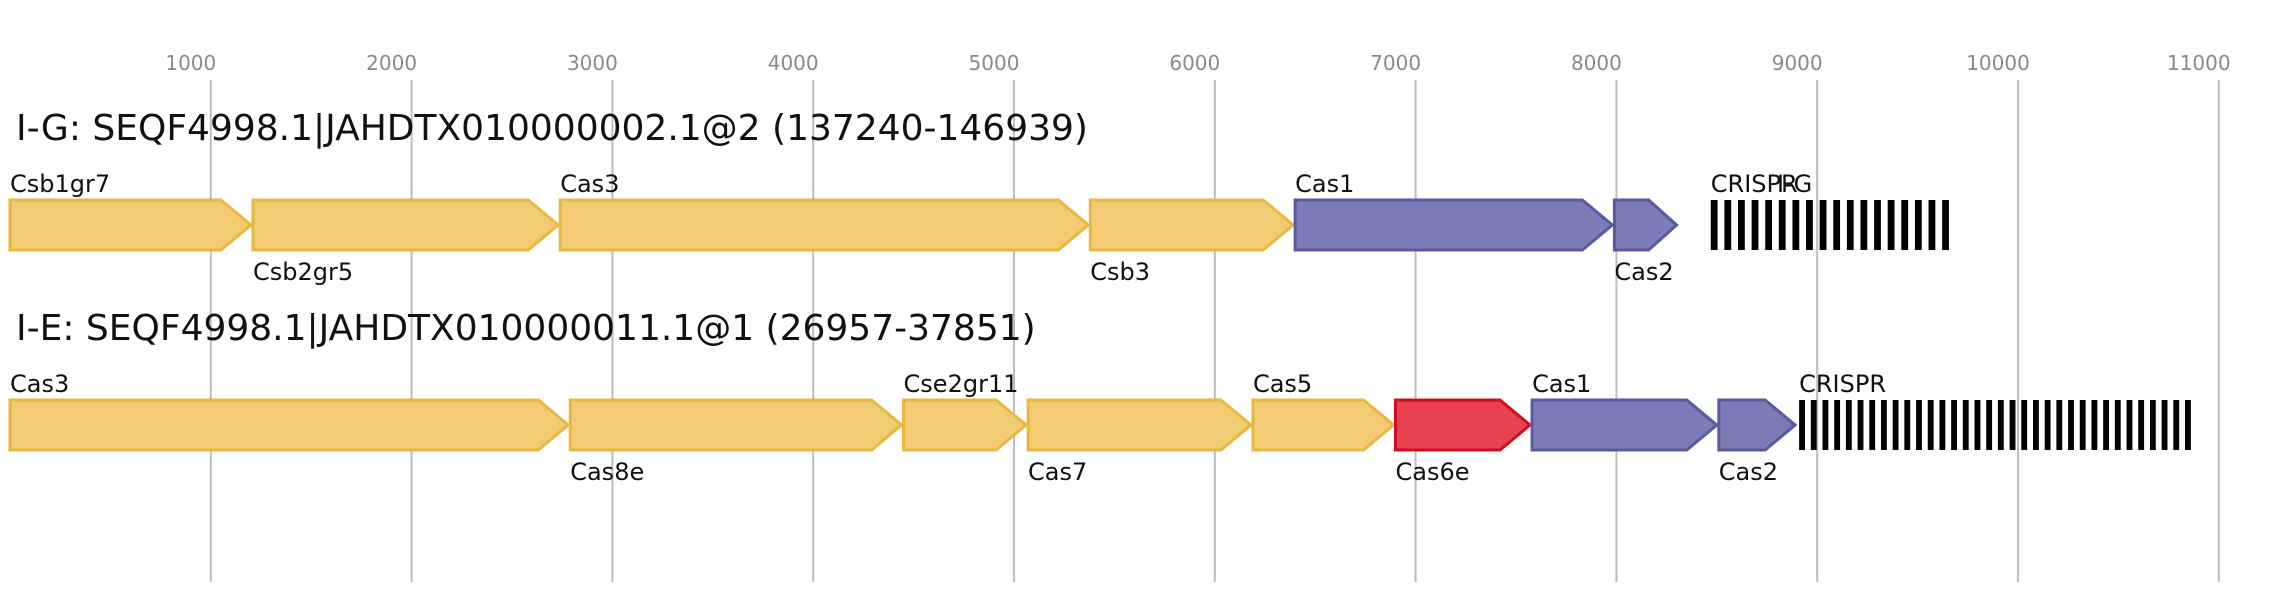 This screenshot has width=2279, height=600. Describe the element at coordinates (793, 63) in the screenshot. I see `tick-label: 4000` at that location.